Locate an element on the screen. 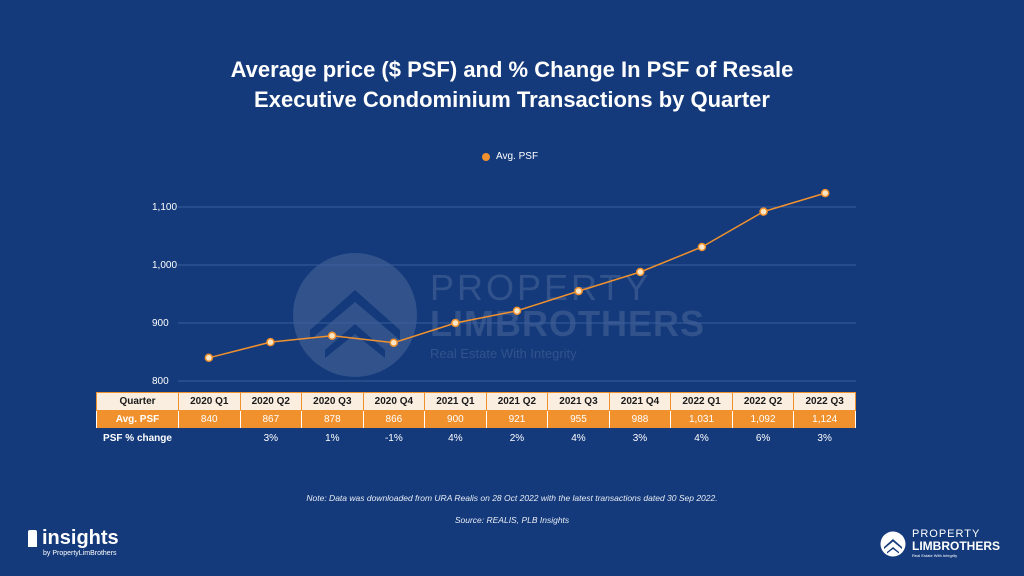 The height and width of the screenshot is (576, 1024). psf-change-cell: 6% is located at coordinates (763, 438).